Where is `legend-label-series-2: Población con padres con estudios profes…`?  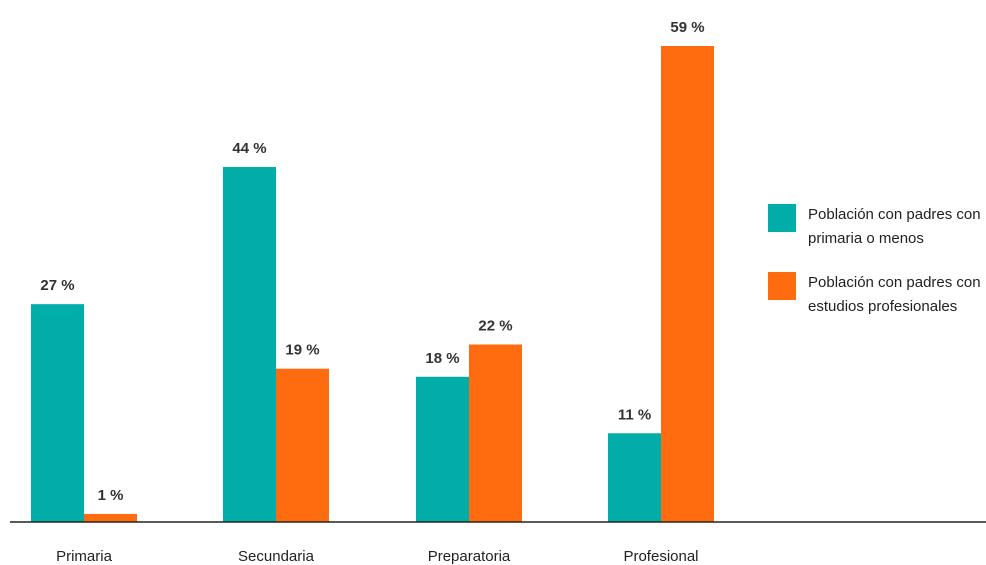 legend-label-series-2: Población con padres con estudios profes… is located at coordinates (894, 294).